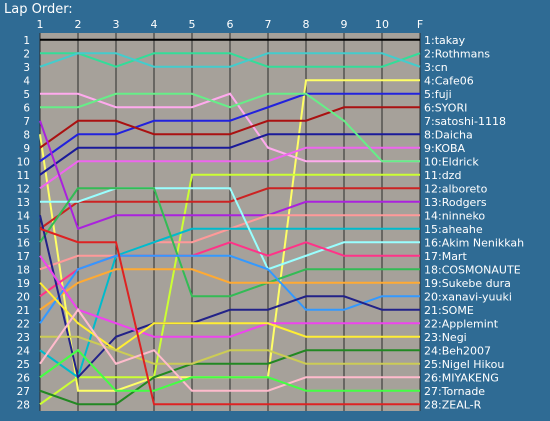 The width and height of the screenshot is (550, 421). I want to click on driver-label: 26:MIYAKENG, so click(461, 377).